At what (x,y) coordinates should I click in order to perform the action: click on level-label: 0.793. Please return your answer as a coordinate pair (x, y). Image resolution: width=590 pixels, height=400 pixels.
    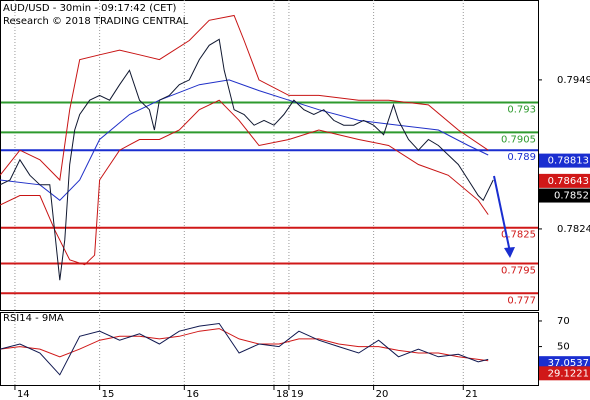
    Looking at the image, I should click on (521, 110).